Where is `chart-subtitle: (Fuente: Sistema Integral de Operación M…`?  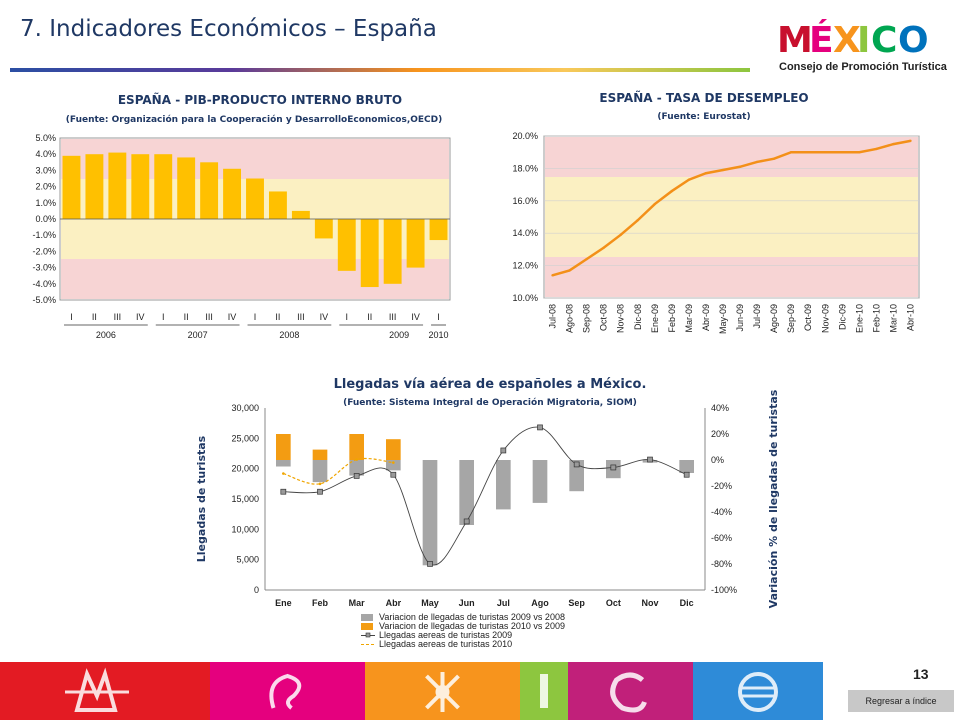 chart-subtitle: (Fuente: Sistema Integral de Operación M… is located at coordinates (490, 402).